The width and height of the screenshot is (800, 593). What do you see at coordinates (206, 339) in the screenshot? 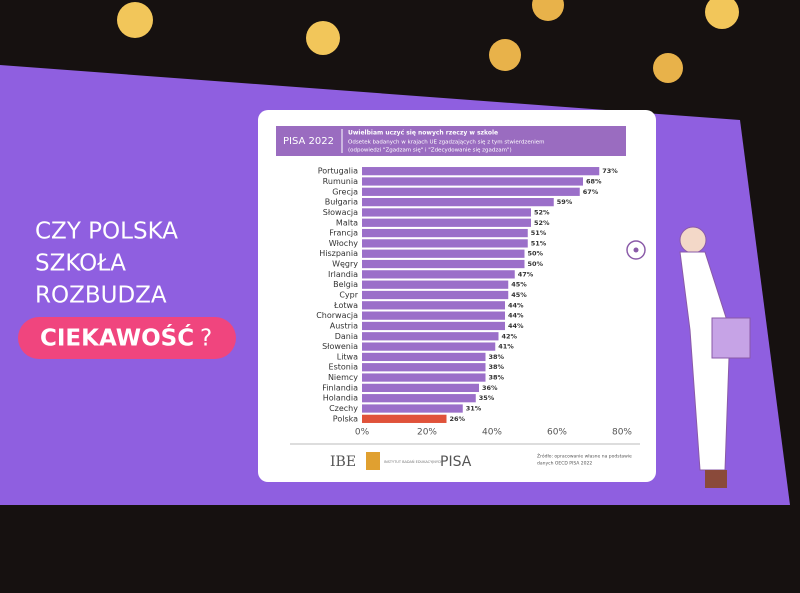
I see `question-mark: ?` at bounding box center [206, 339].